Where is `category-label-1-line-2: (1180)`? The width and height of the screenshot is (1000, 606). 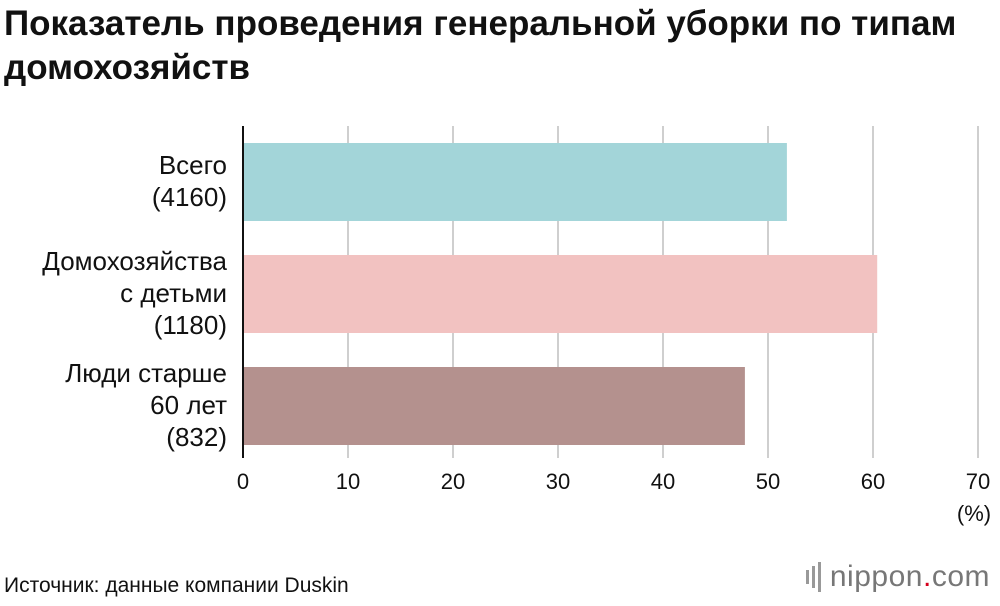
category-label-1-line-2: (1180) is located at coordinates (190, 325).